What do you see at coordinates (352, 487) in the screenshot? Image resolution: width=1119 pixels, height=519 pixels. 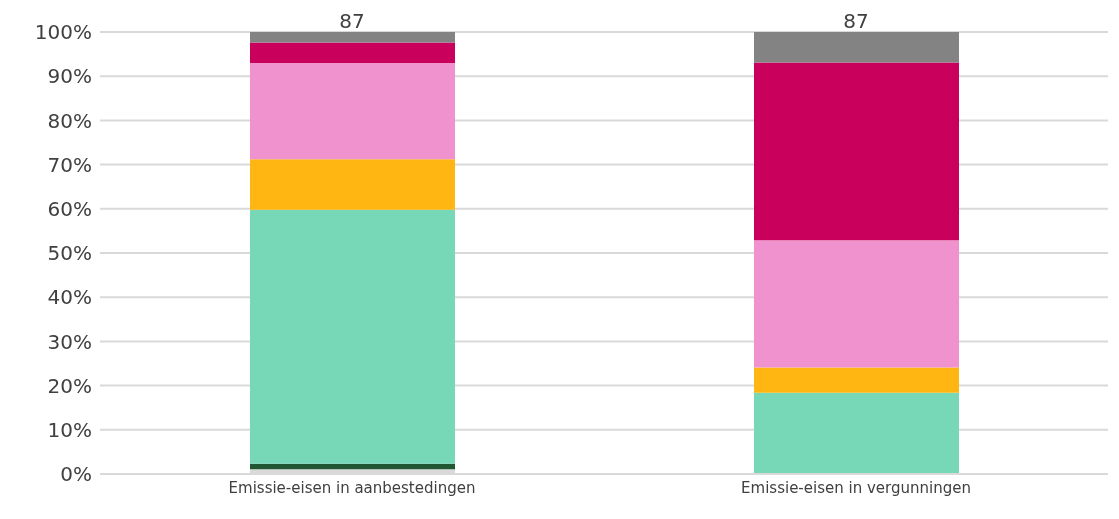 I see `x-tick-label: Emissie-eisen in aanbestedingen` at bounding box center [352, 487].